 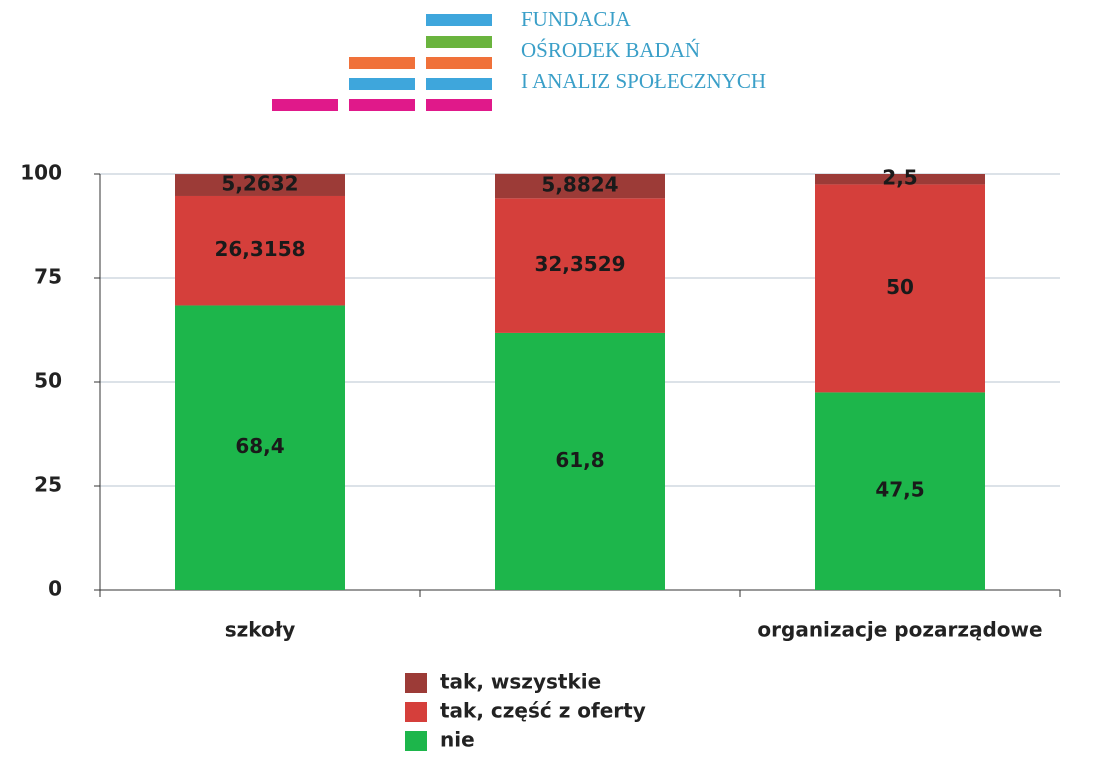 I want to click on y-tick-label: 75, so click(x=48, y=277).